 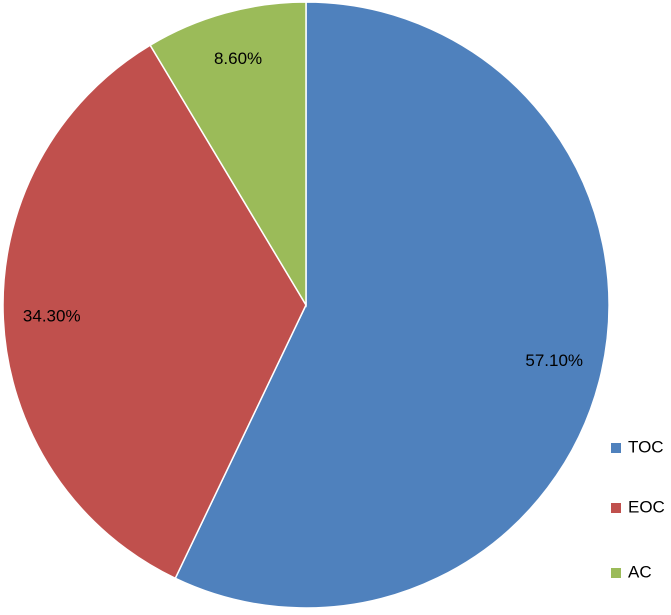 What do you see at coordinates (640, 571) in the screenshot?
I see `legend-label: AC` at bounding box center [640, 571].